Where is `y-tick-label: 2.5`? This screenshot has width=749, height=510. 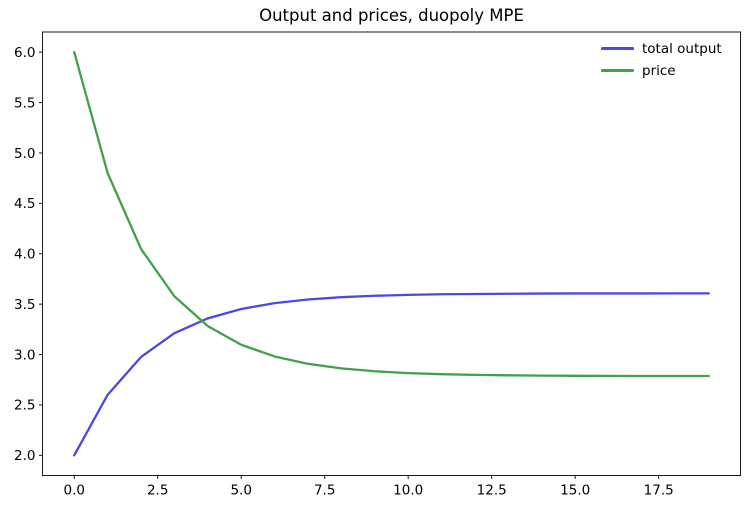 y-tick-label: 2.5 is located at coordinates (24, 406).